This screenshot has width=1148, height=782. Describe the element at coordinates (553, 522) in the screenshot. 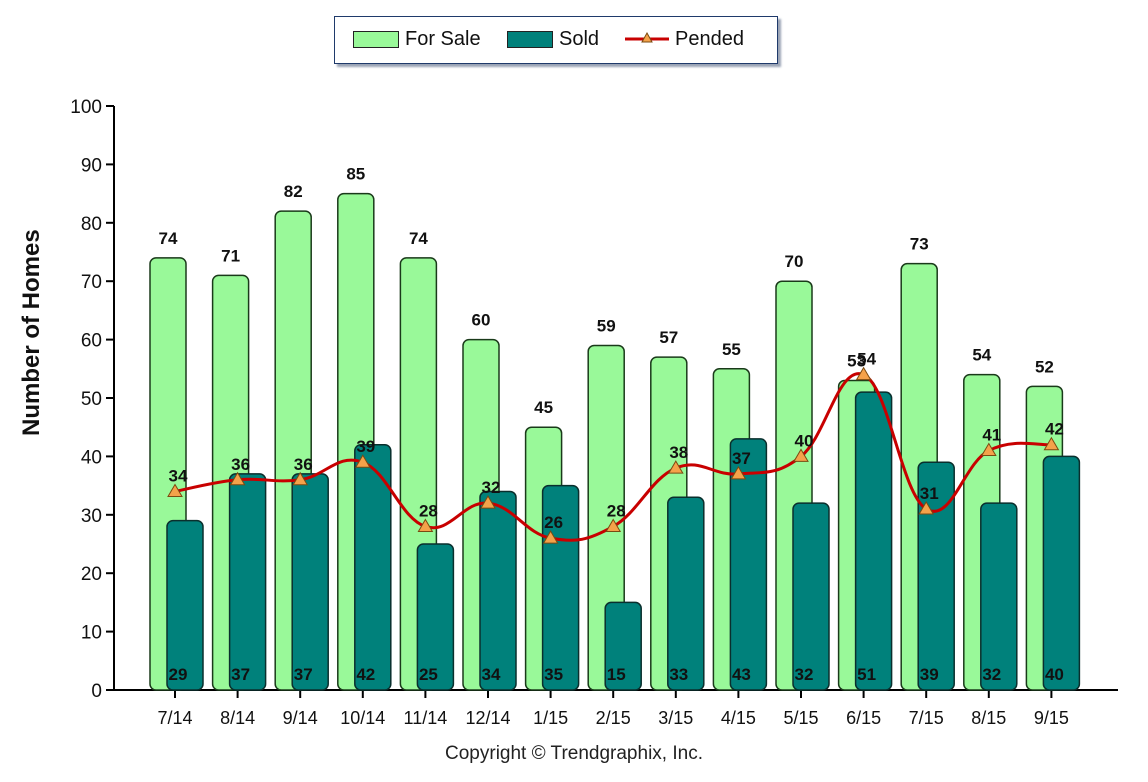

I see `pended-value-label: 26` at that location.